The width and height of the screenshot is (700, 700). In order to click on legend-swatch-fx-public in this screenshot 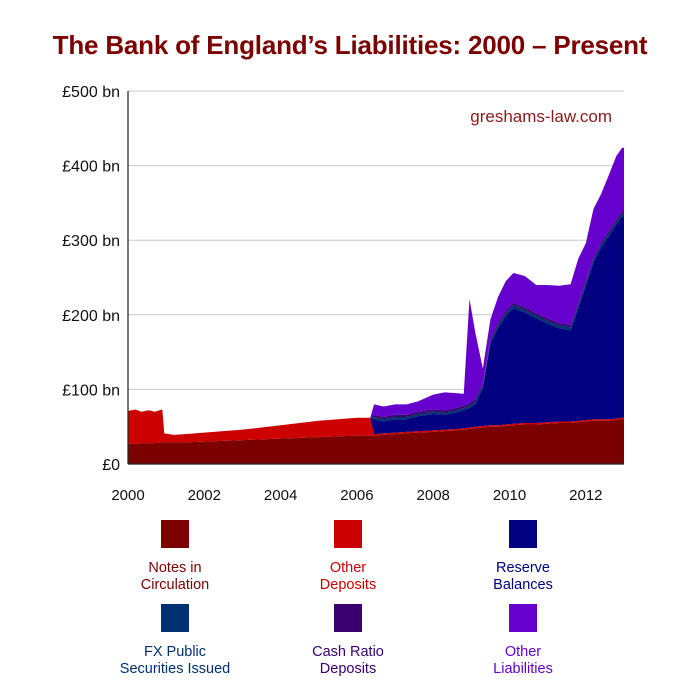, I will do `click(175, 618)`.